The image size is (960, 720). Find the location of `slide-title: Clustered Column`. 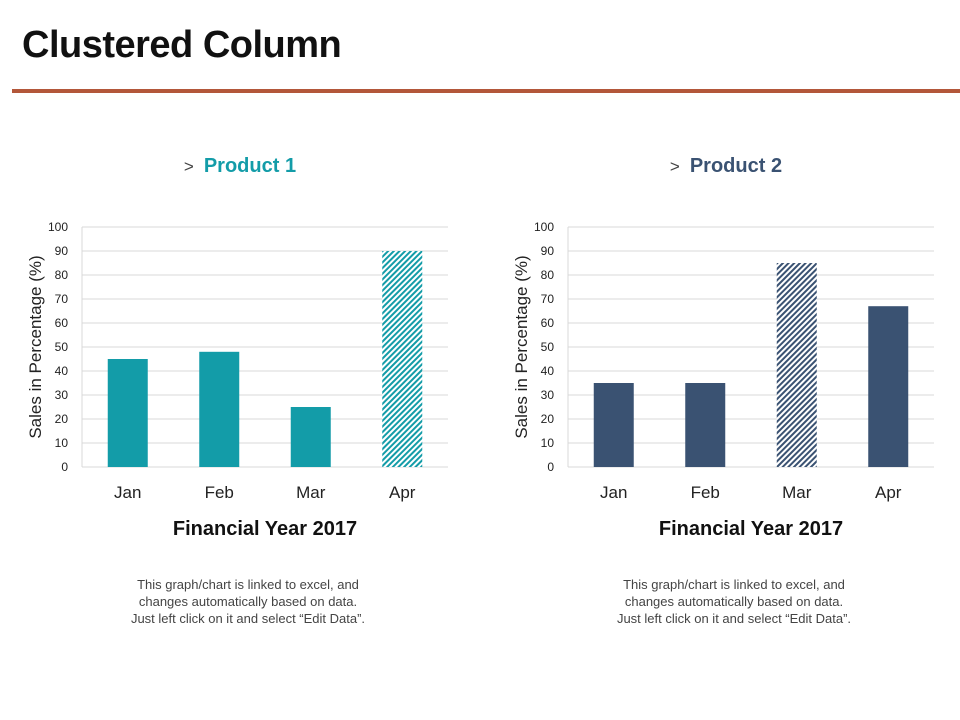

slide-title: Clustered Column is located at coordinates (182, 45).